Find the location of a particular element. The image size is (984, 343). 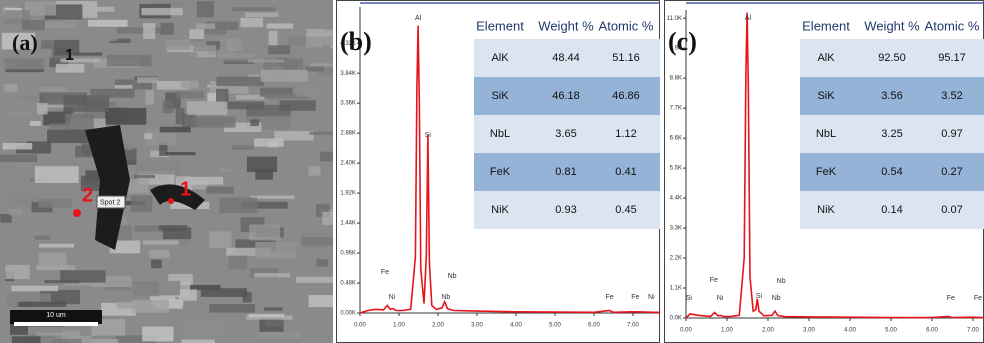

x-tick-label: 0.00 is located at coordinates (686, 331).